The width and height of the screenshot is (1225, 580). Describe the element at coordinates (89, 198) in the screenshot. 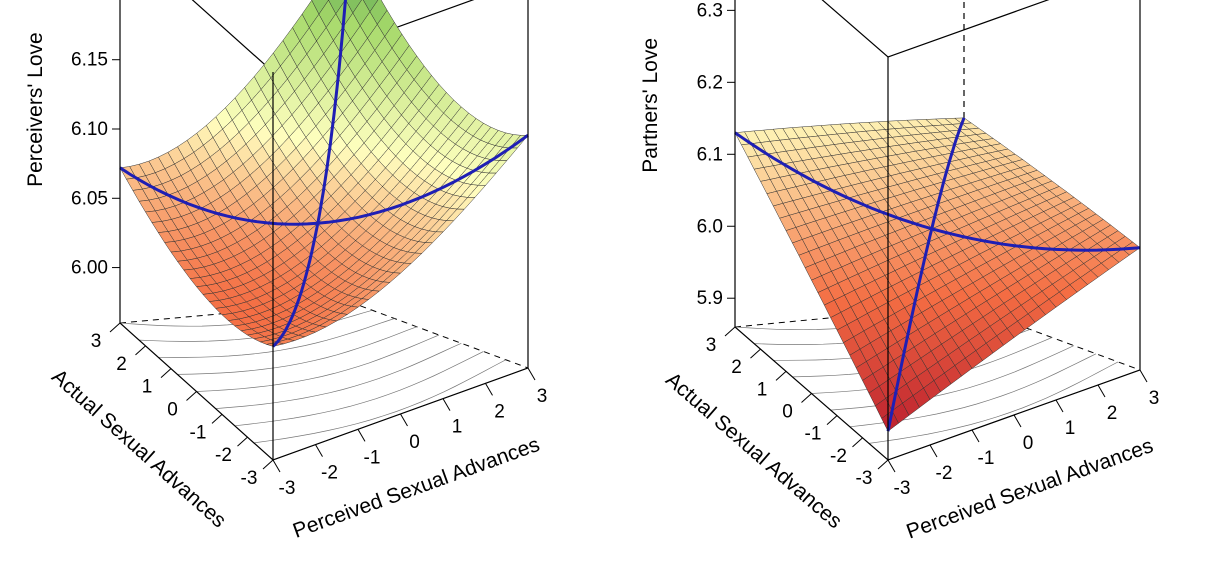

I see `z-tick-label: 6.05` at that location.